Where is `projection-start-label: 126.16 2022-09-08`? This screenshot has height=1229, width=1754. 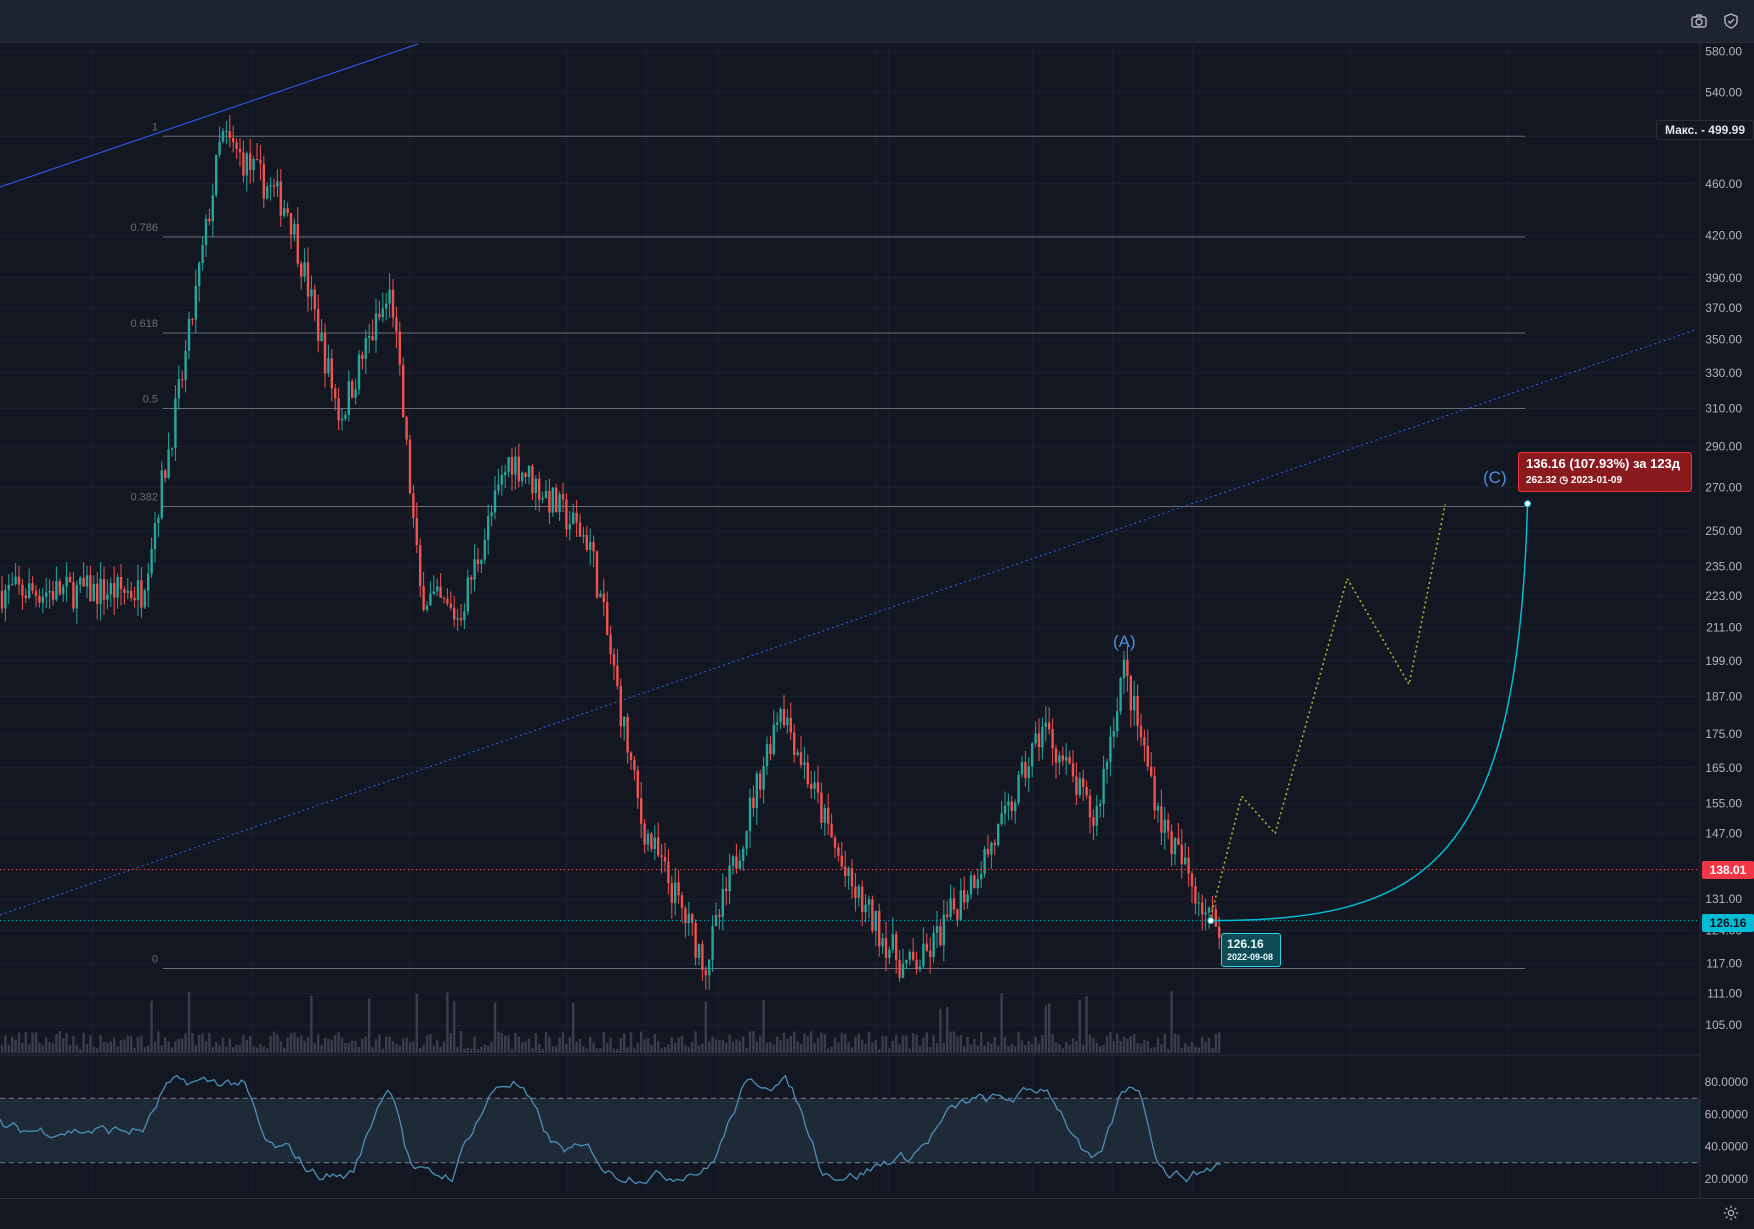
projection-start-label: 126.16 2022-09-08 is located at coordinates (1251, 950).